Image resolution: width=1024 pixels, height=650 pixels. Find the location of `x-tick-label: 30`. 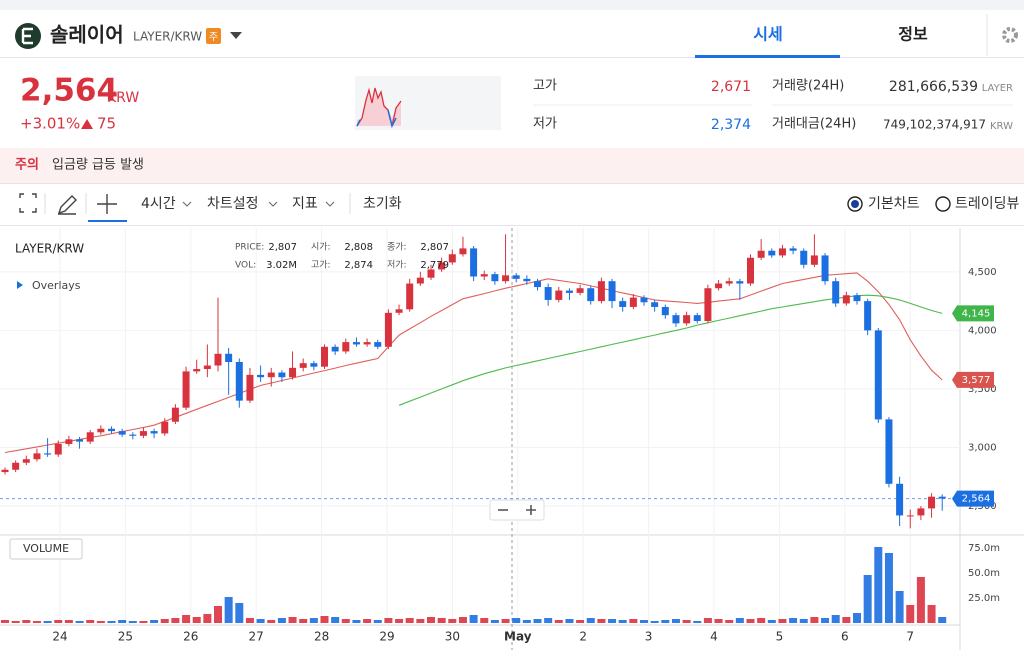

x-tick-label: 30 is located at coordinates (452, 637).